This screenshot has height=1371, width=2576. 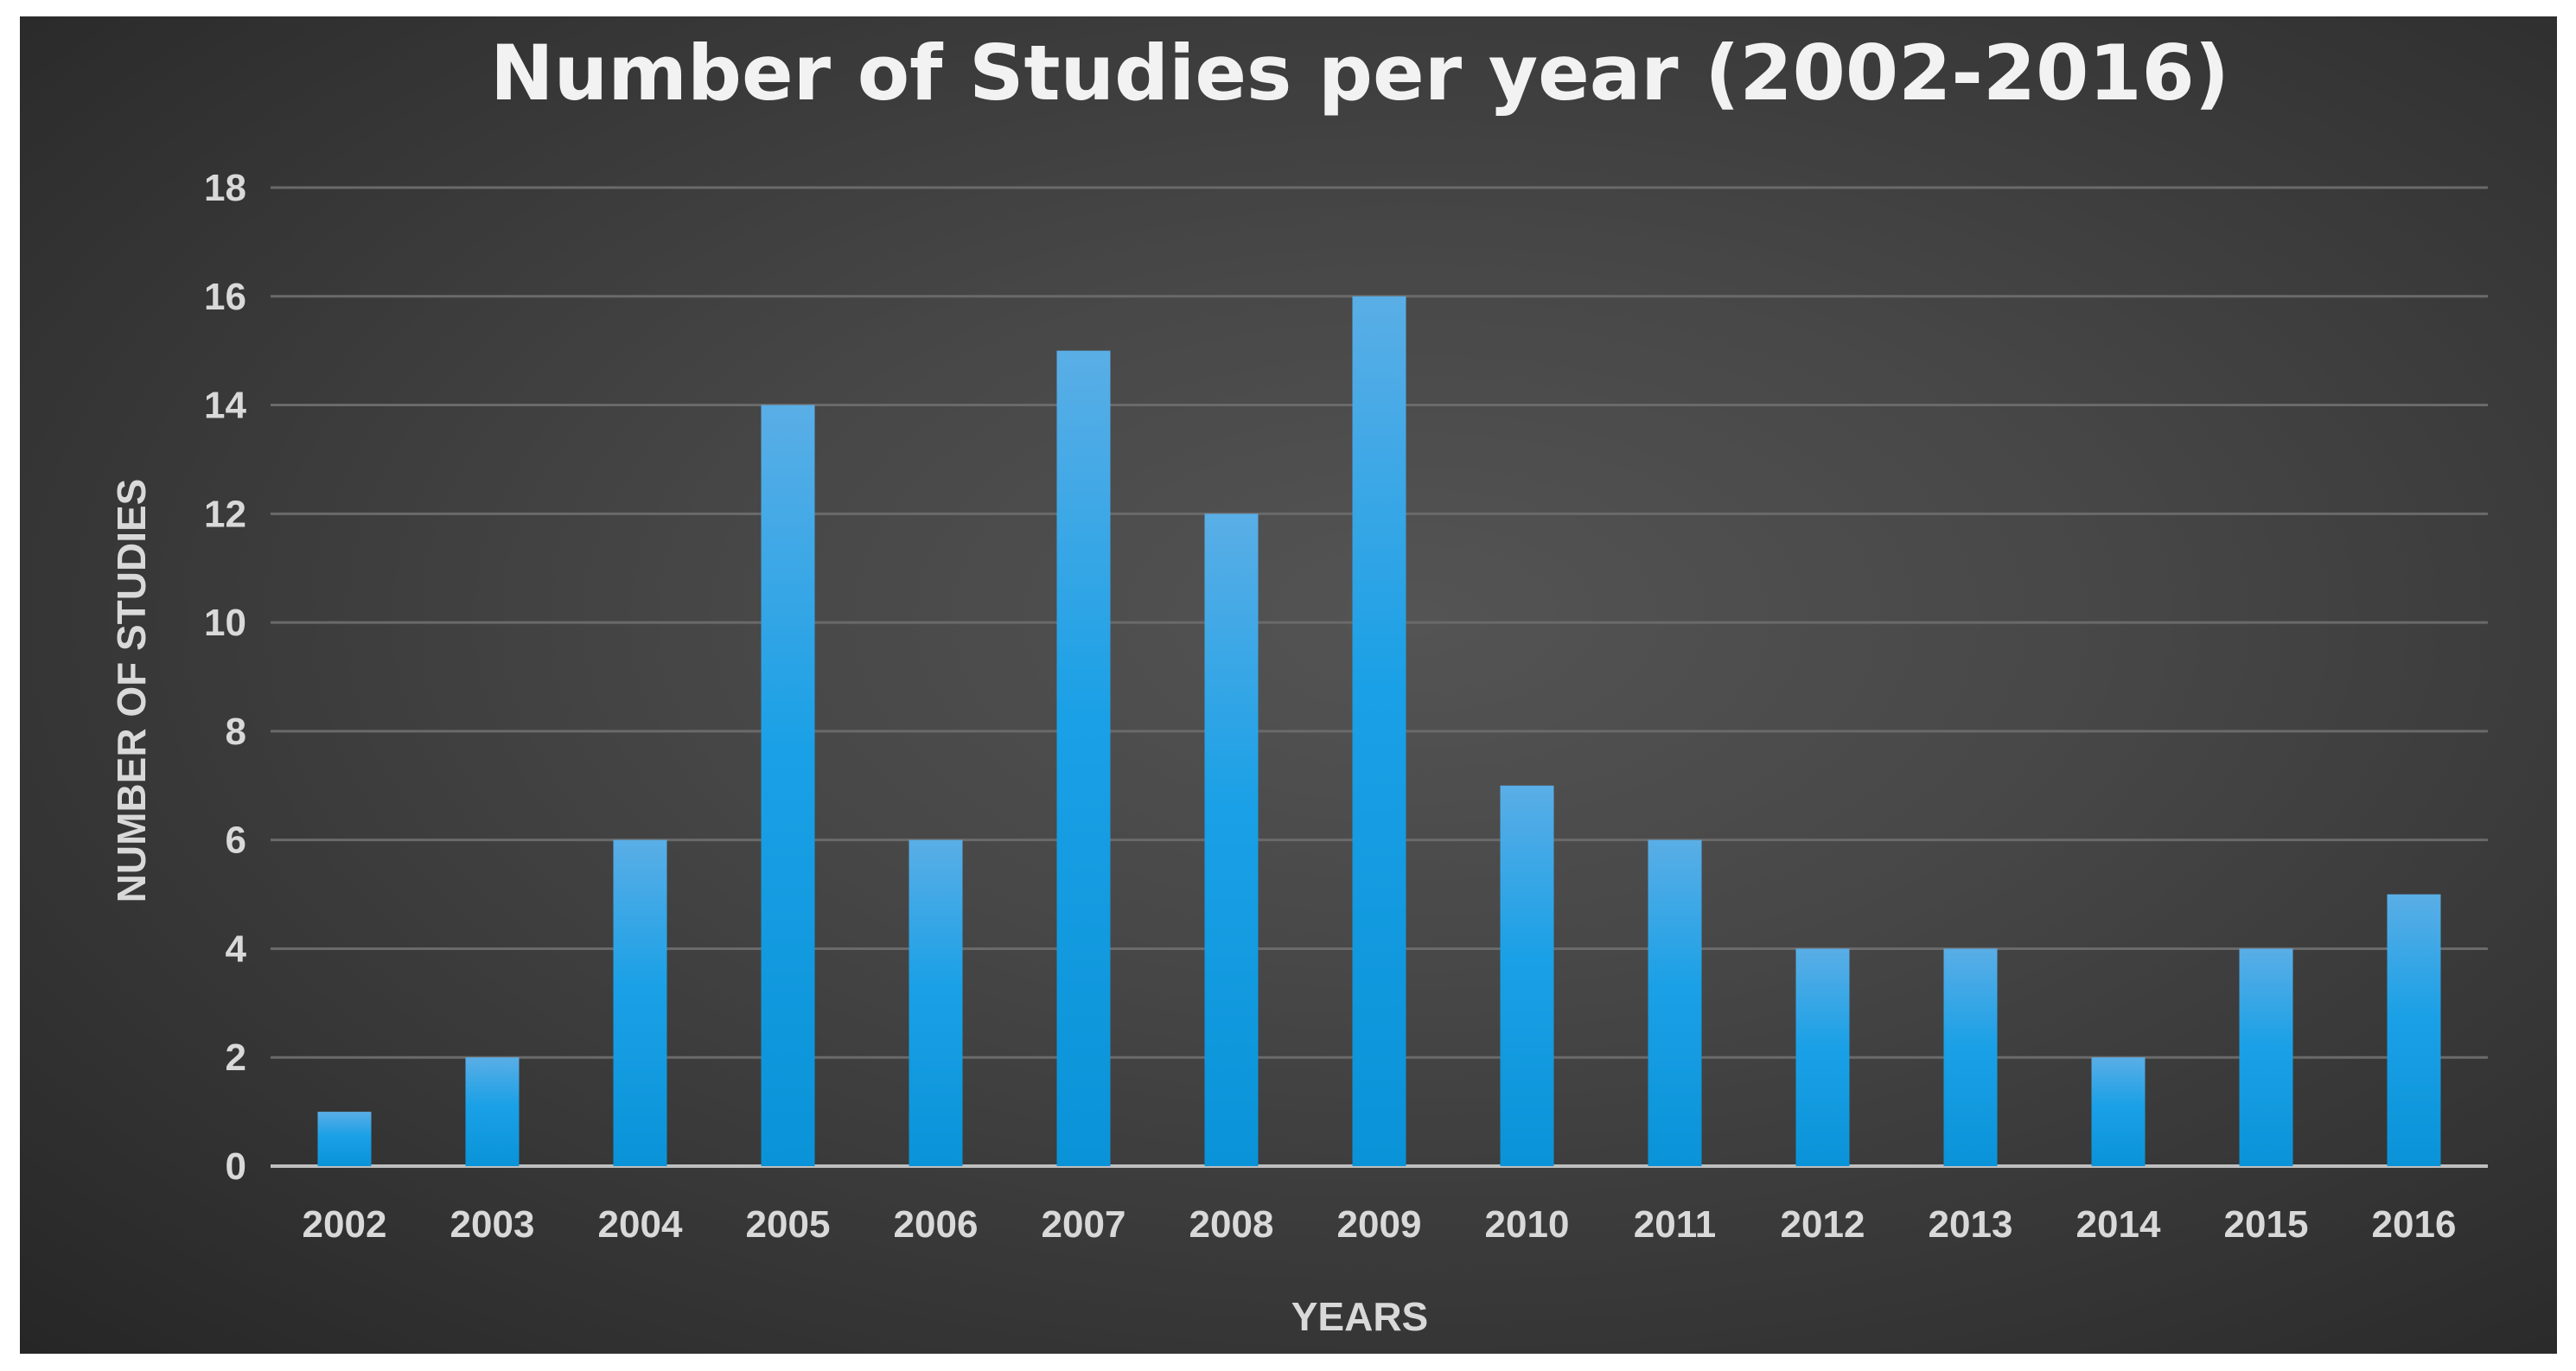 I want to click on y-axis-label: NUMBER OF STUDIES, so click(x=131, y=691).